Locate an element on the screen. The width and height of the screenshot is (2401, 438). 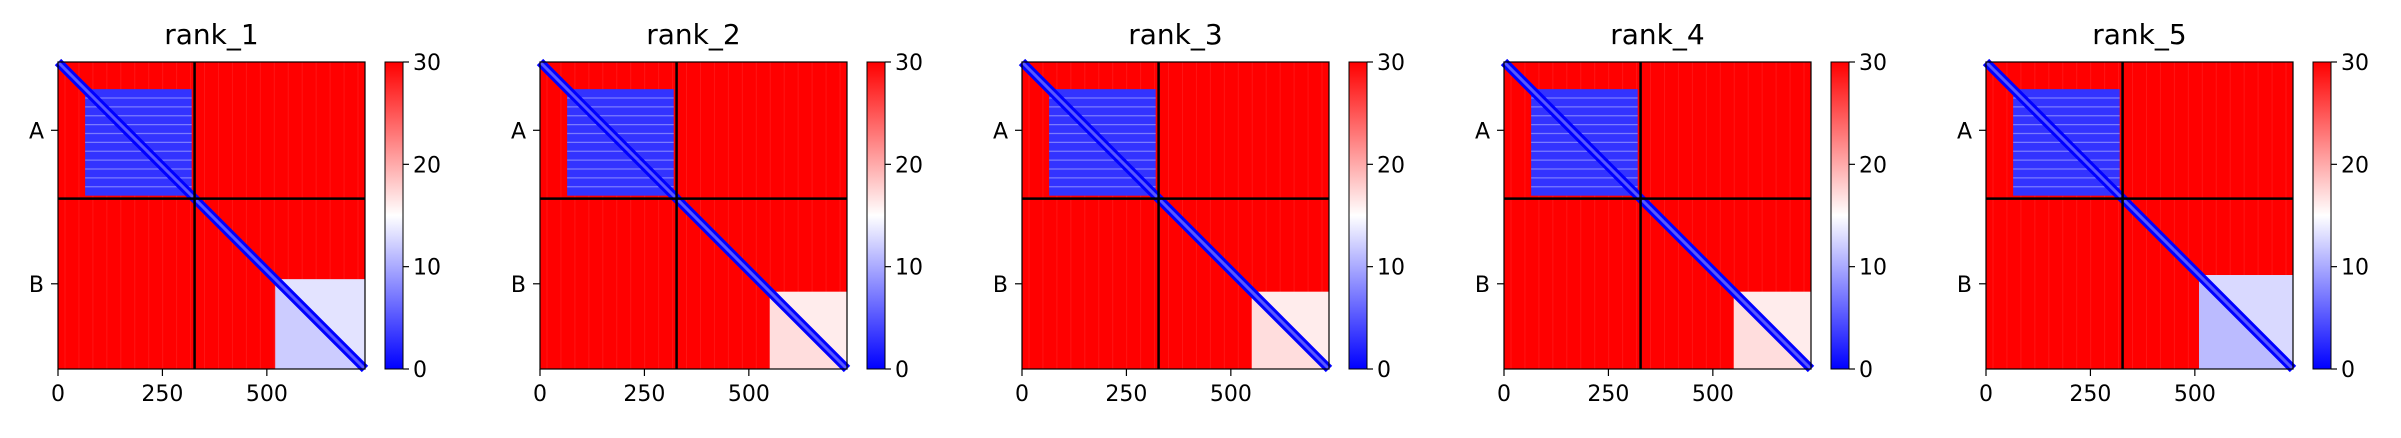
chart-title: rank_5 is located at coordinates (2139, 34).